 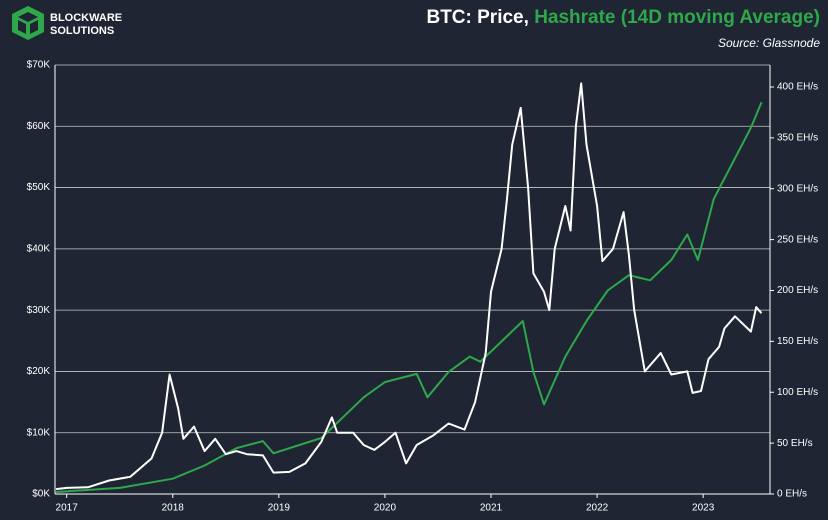 I want to click on x-tick-label: 2017, so click(x=67, y=508).